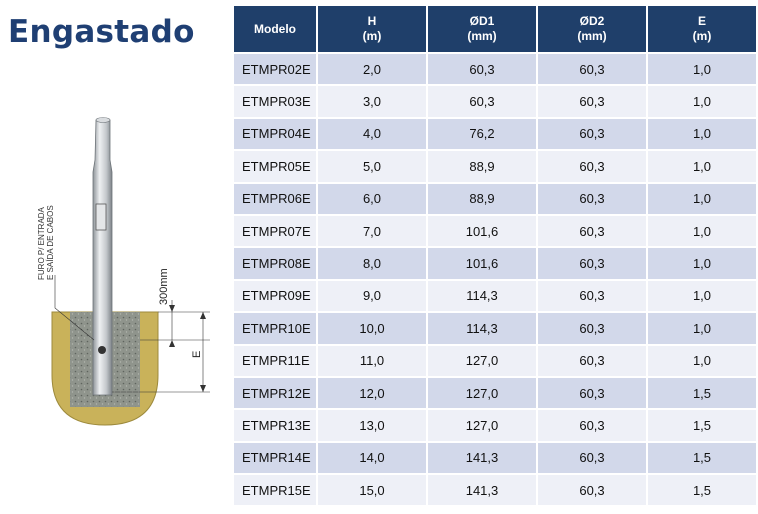 This screenshot has width=758, height=514. What do you see at coordinates (275, 134) in the screenshot?
I see `cell-modelo: ETMPR04E` at bounding box center [275, 134].